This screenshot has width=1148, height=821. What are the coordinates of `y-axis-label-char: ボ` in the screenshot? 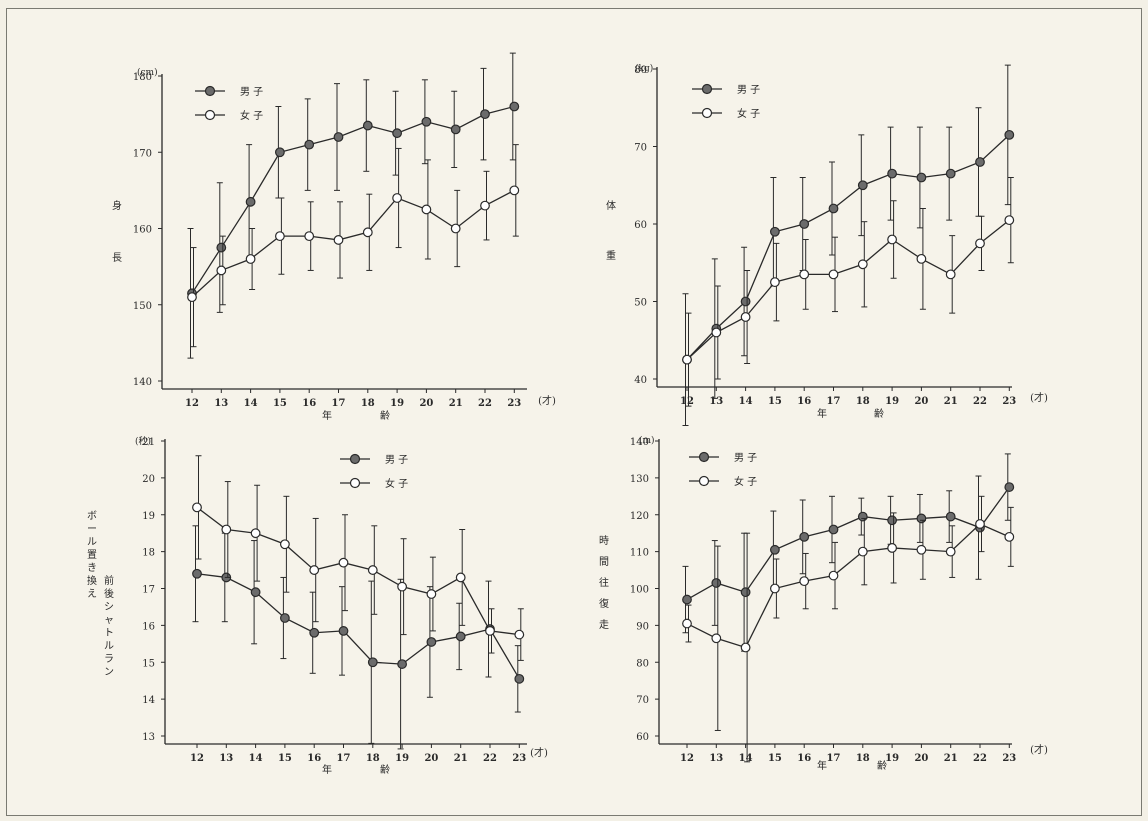 It's located at (92, 516).